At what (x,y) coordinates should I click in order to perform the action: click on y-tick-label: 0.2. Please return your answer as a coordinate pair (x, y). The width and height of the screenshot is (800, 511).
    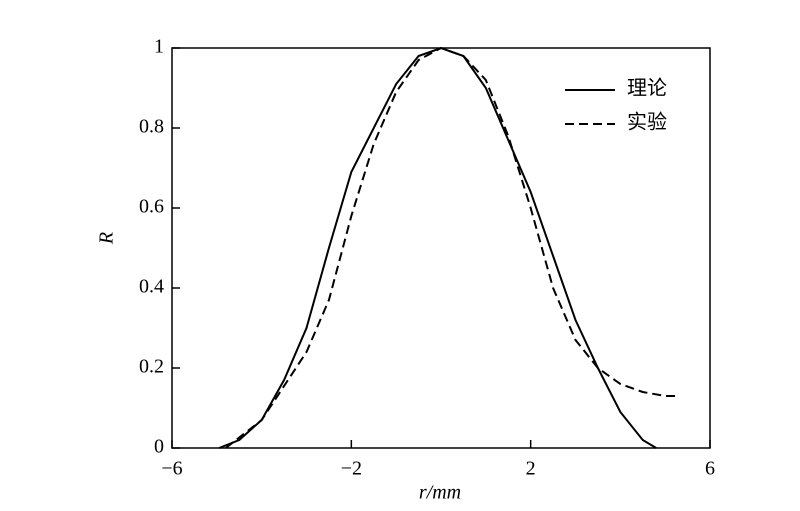
    Looking at the image, I should click on (151, 367).